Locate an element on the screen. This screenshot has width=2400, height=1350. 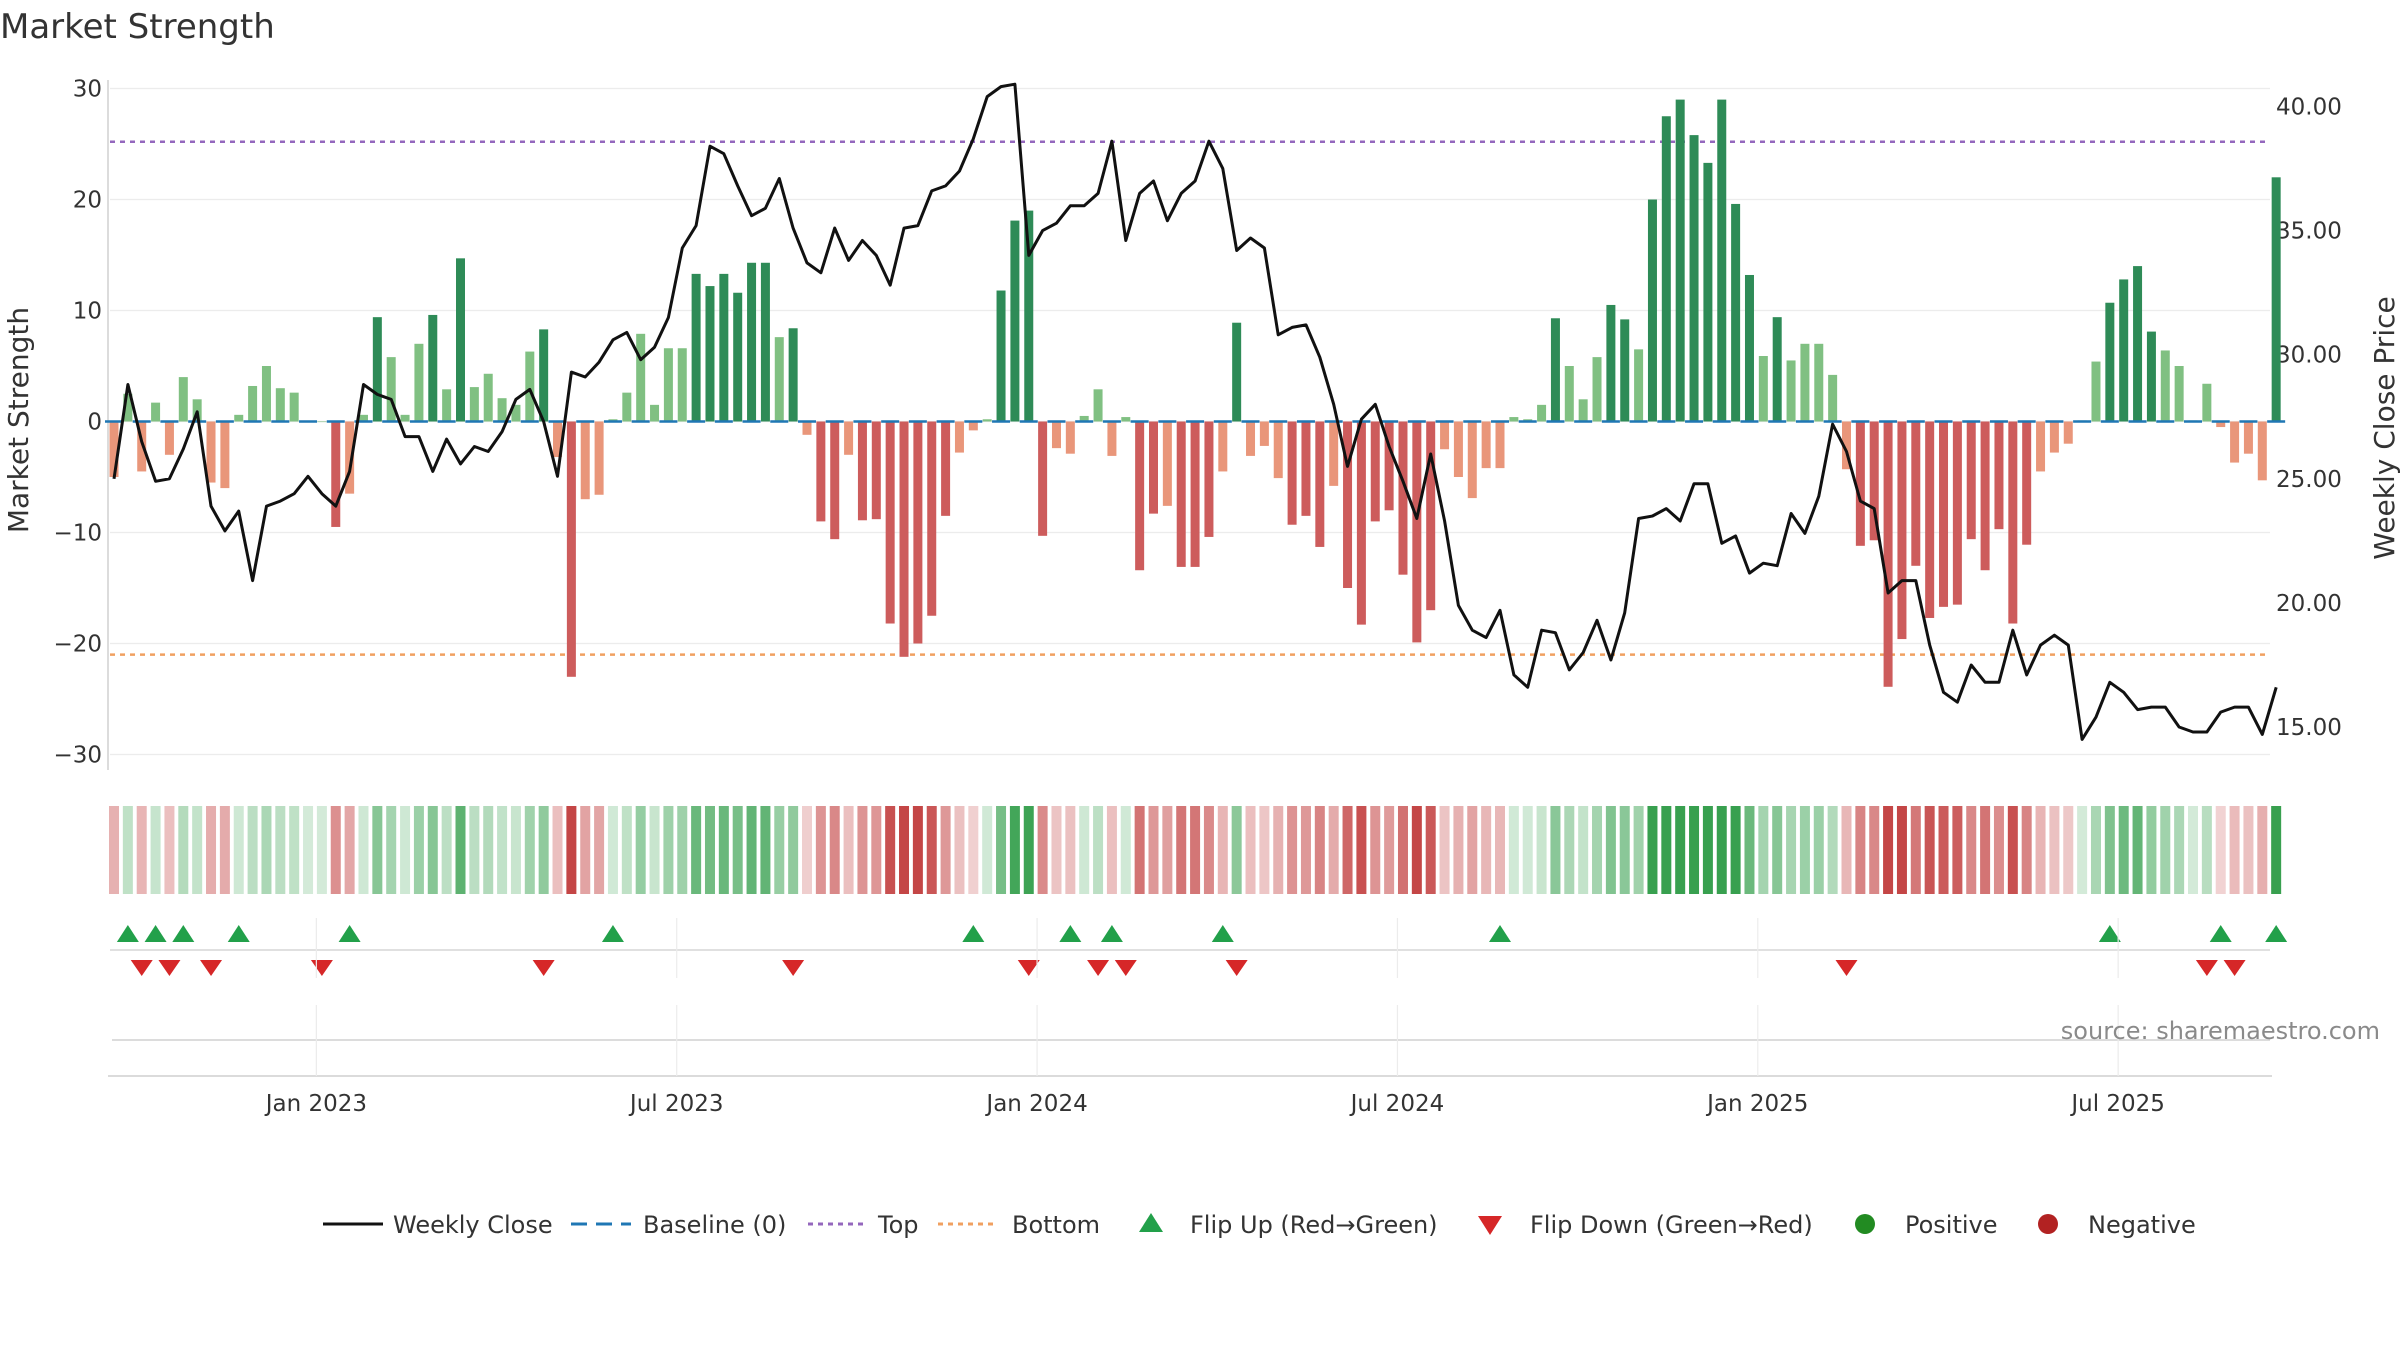
x-tick-label: Jul 2024 is located at coordinates (1397, 1104).